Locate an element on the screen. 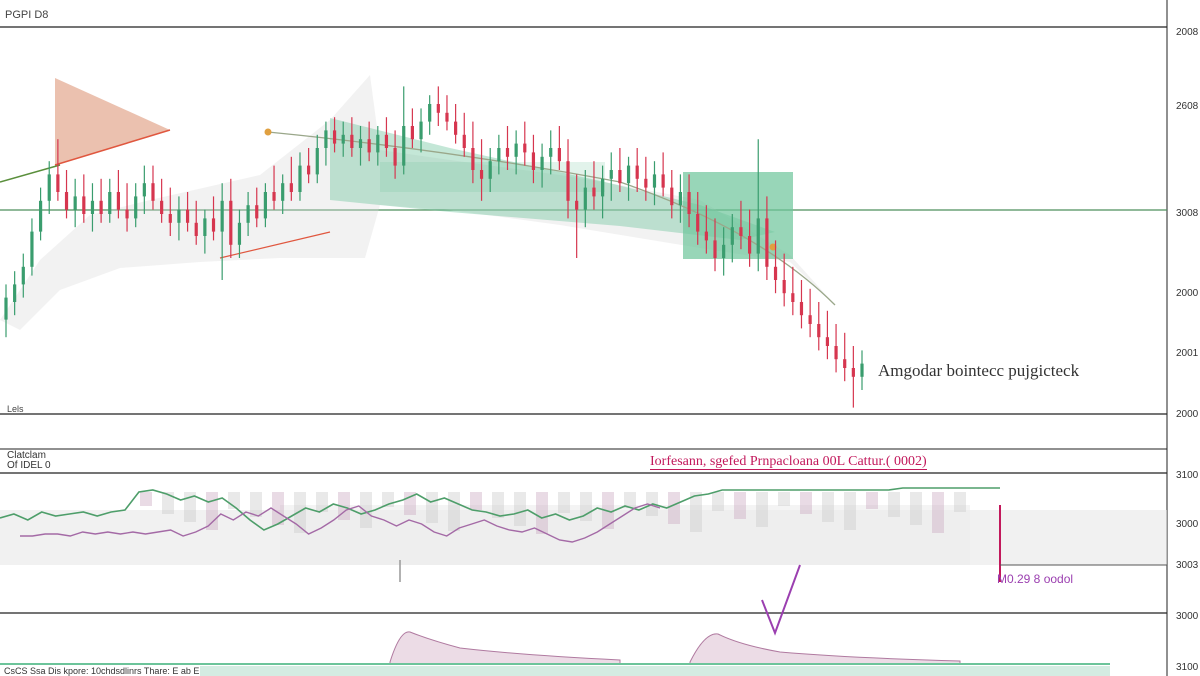 This screenshot has width=1200, height=676. bottom-hump-right is located at coordinates (825, 649).